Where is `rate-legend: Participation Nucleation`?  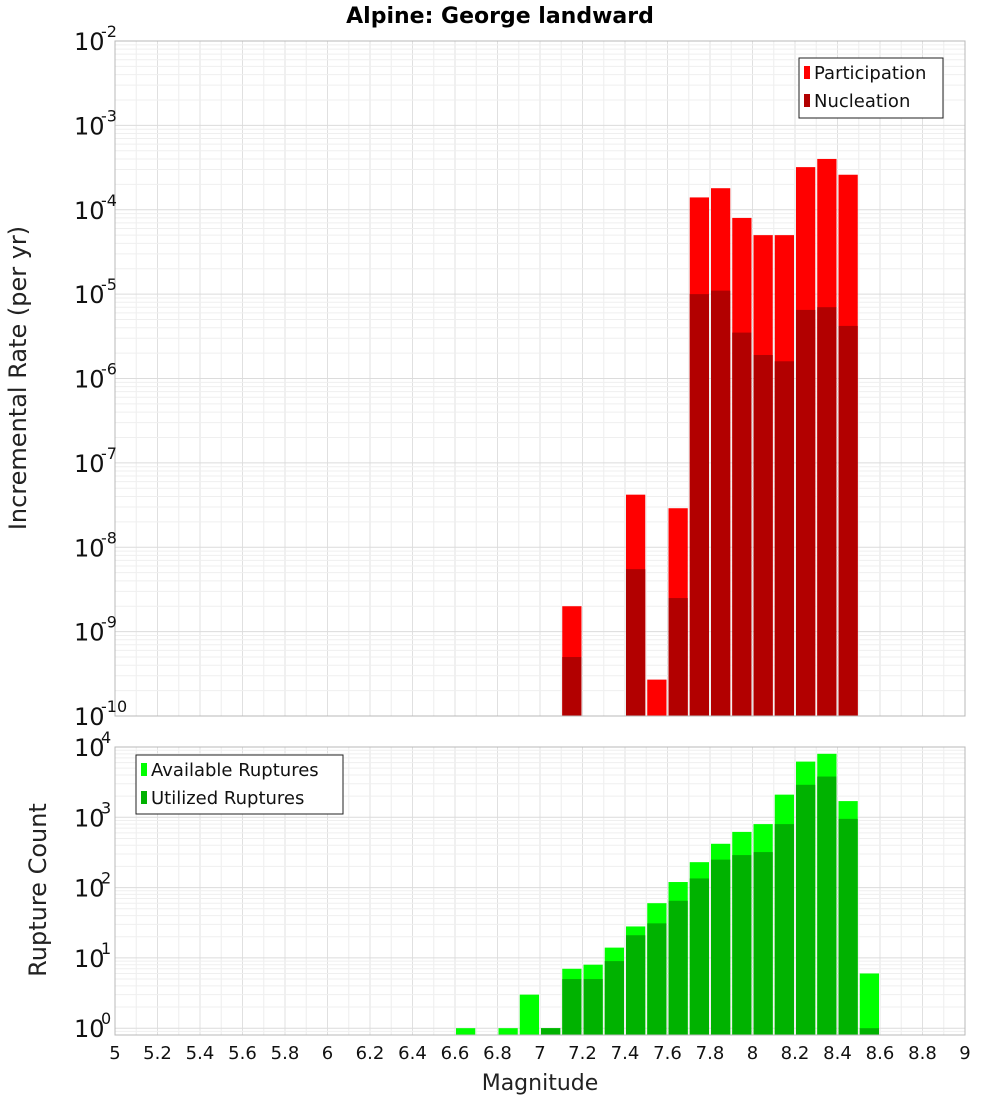 rate-legend: Participation Nucleation is located at coordinates (871, 88).